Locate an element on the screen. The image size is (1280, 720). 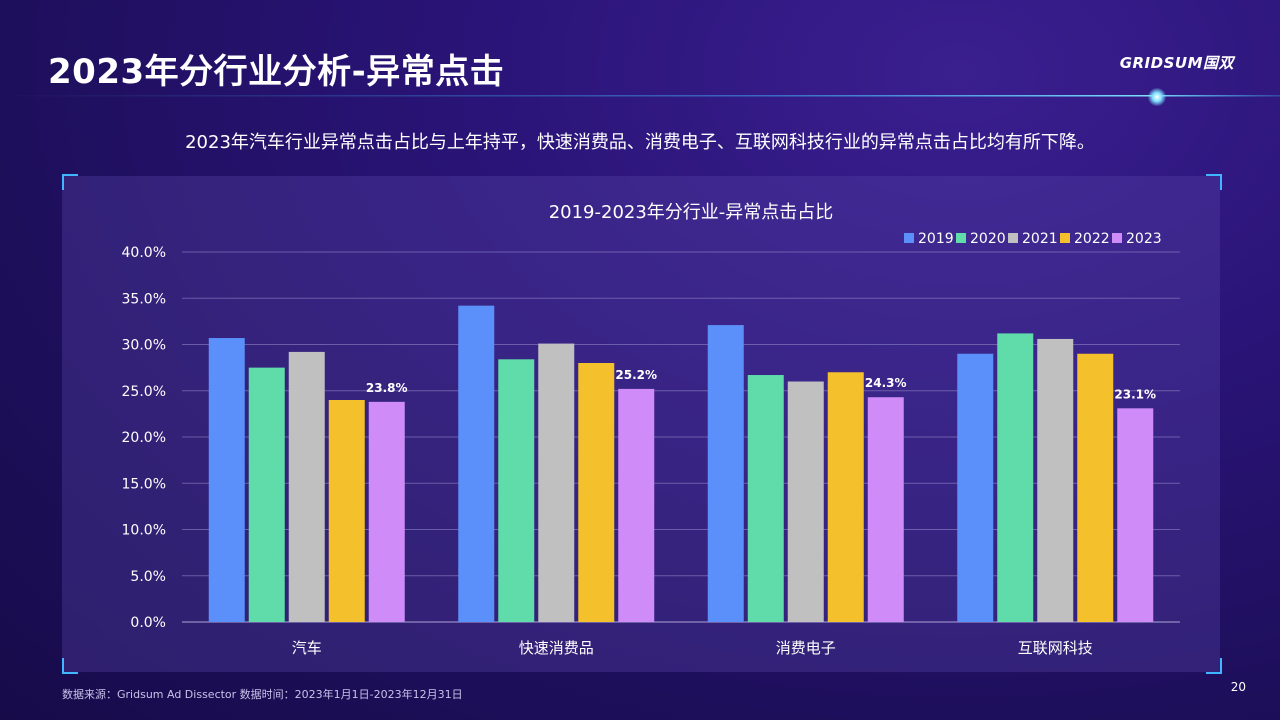
page-title: 2023年分行业分析-异常点击 is located at coordinates (276, 72).